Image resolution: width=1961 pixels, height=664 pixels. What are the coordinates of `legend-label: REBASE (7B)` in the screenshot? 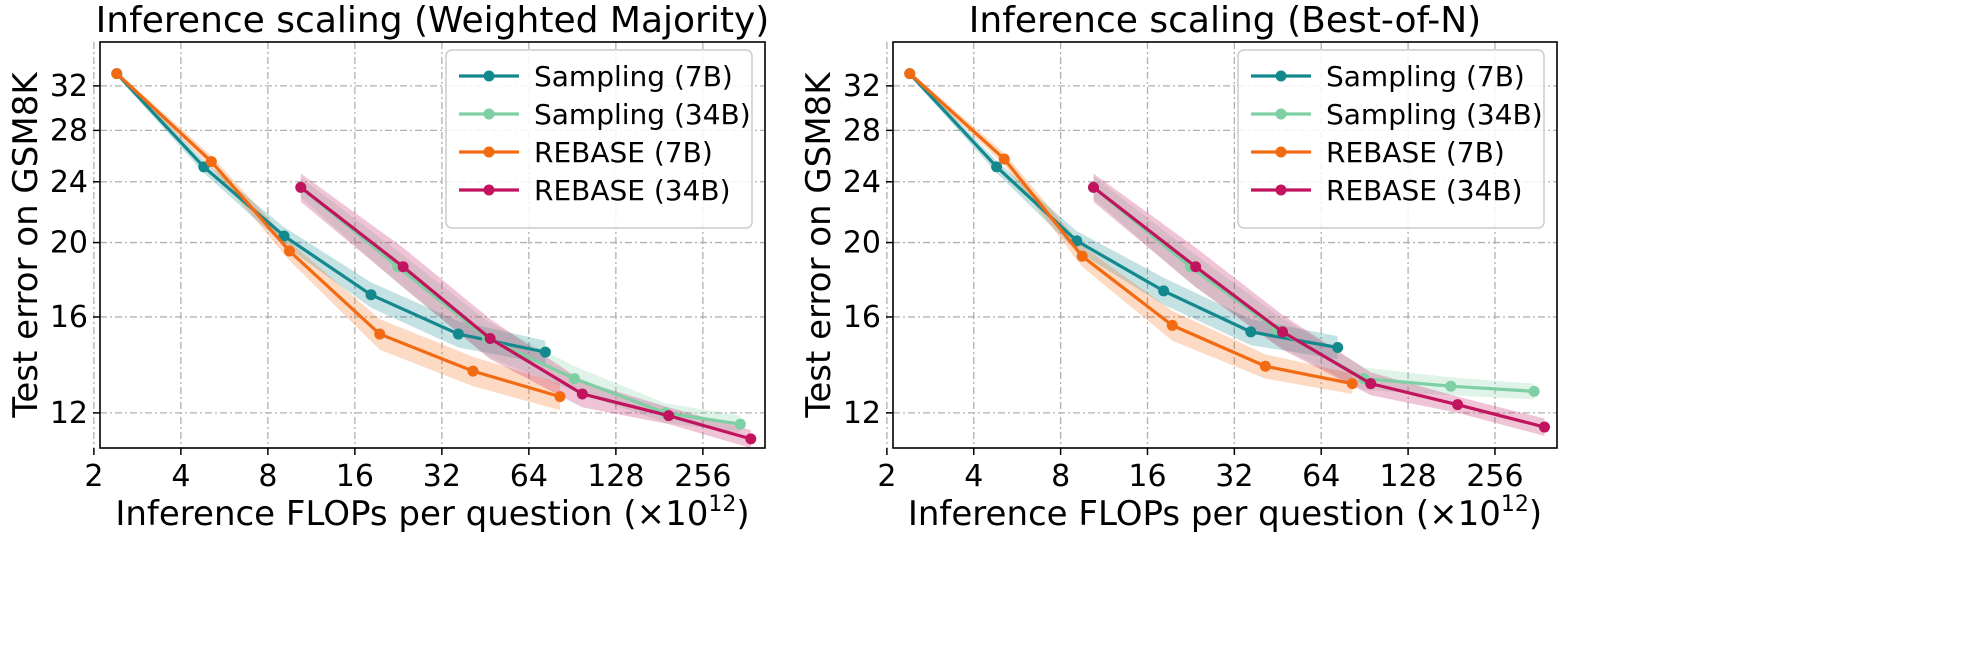 It's located at (623, 152).